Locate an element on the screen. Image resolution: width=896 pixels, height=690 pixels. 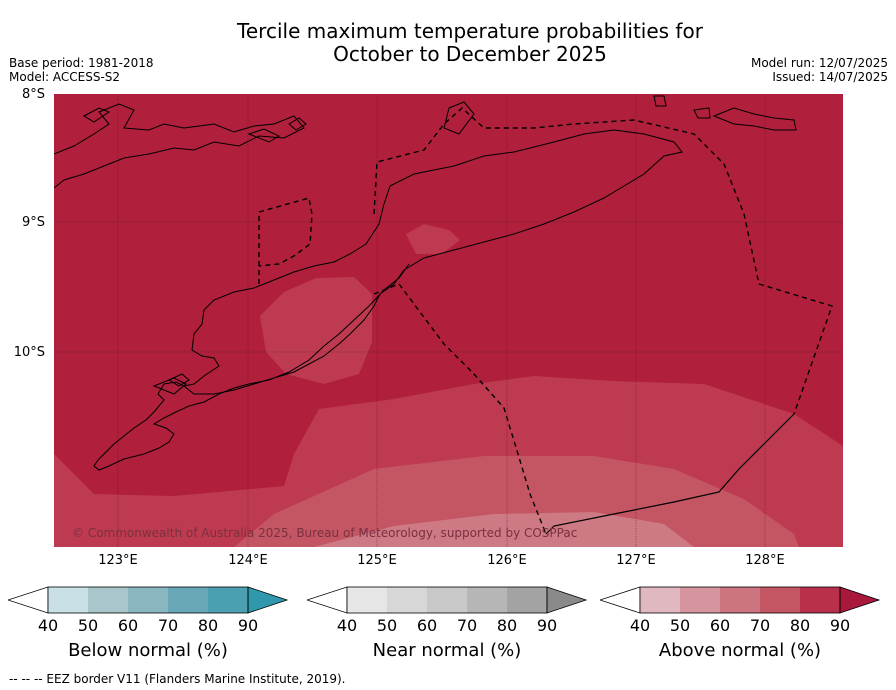
colorbar-above-label: Above normal (%) is located at coordinates (740, 650).